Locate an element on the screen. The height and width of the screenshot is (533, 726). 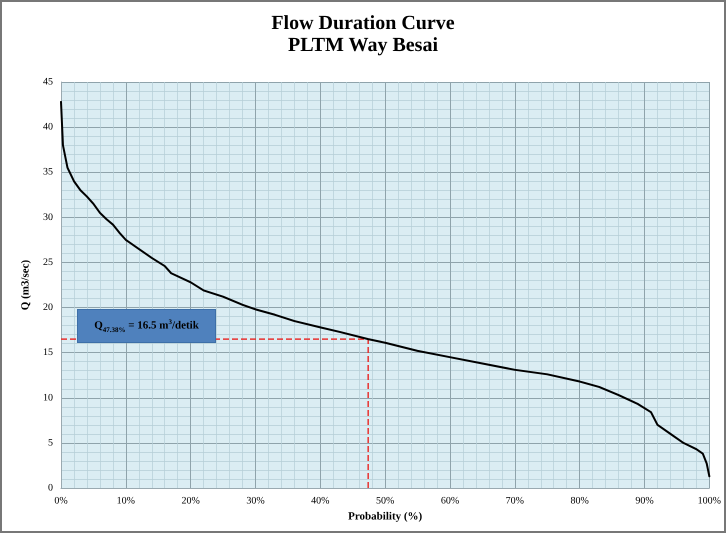
y-tick-label: 45 is located at coordinates (48, 82).